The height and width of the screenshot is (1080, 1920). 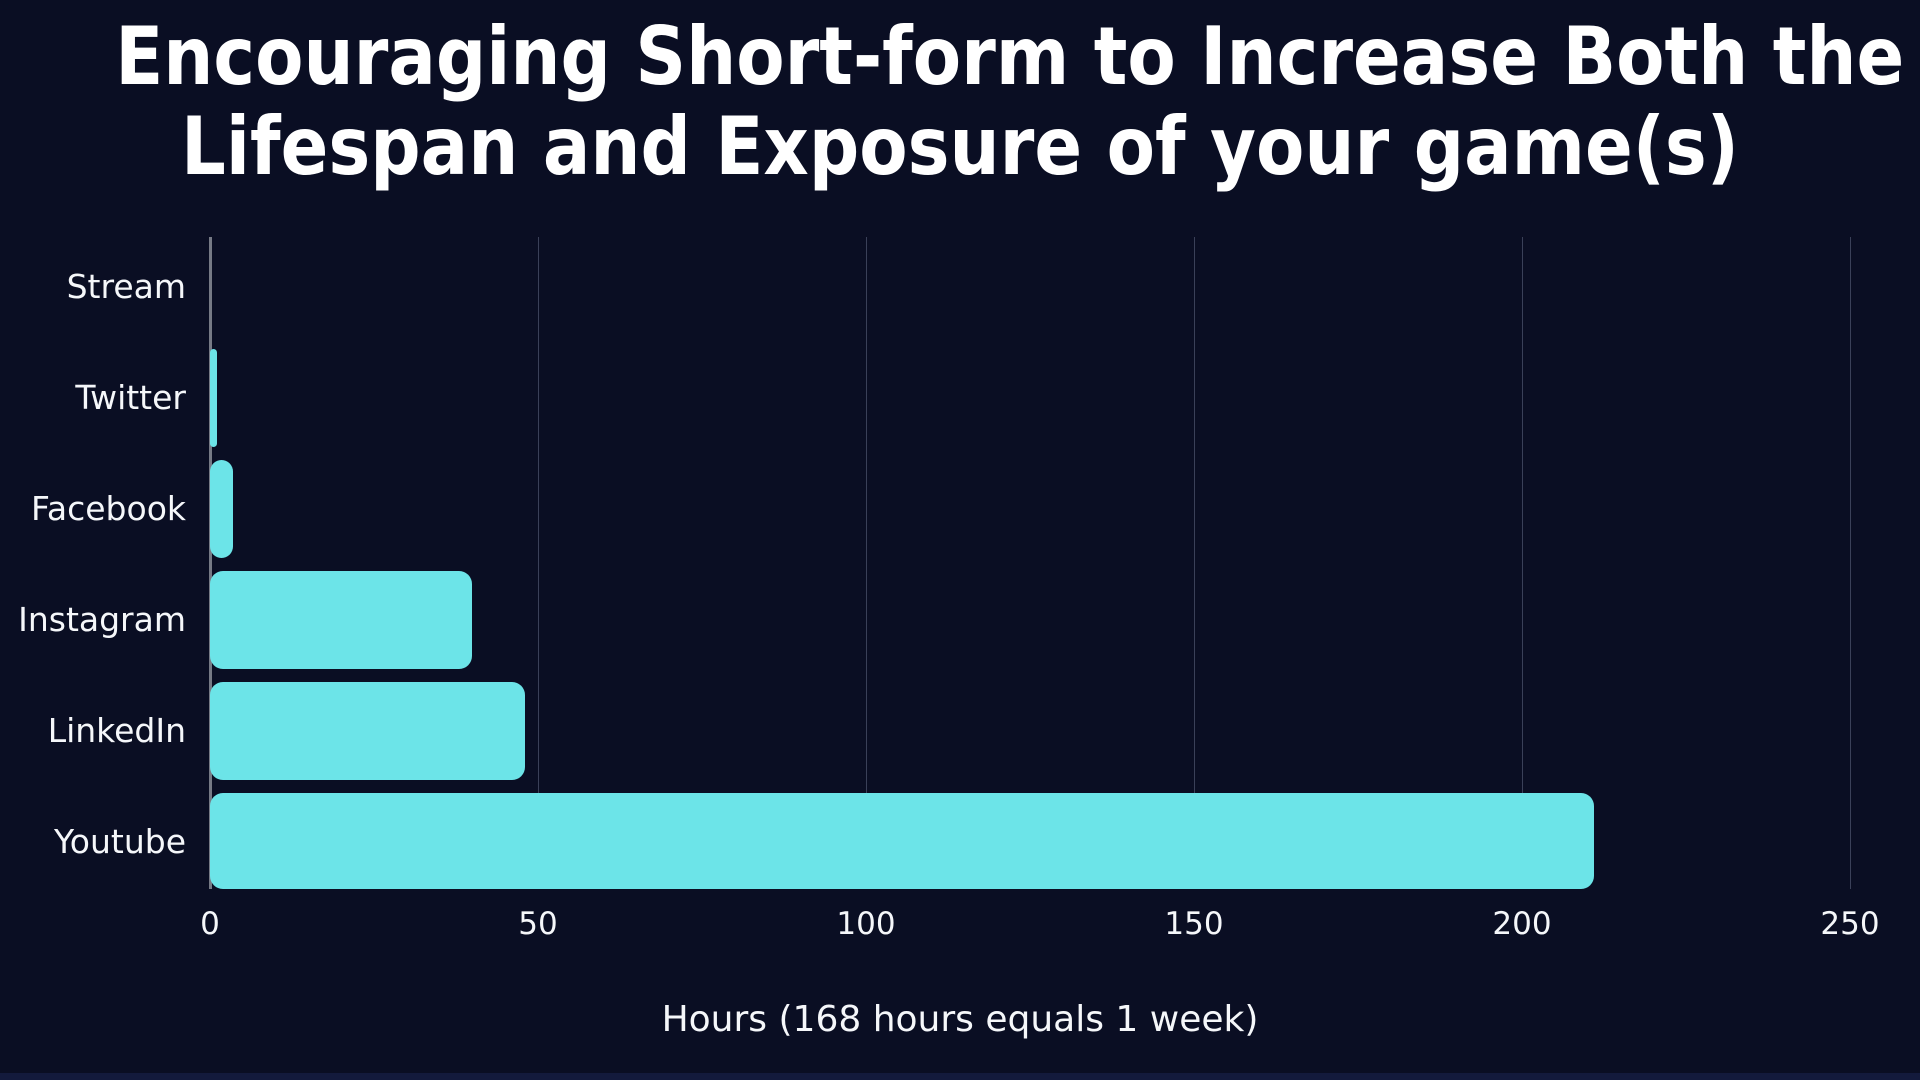 I want to click on x-axis-title: Hours (168 hours equals 1 week), so click(x=960, y=1019).